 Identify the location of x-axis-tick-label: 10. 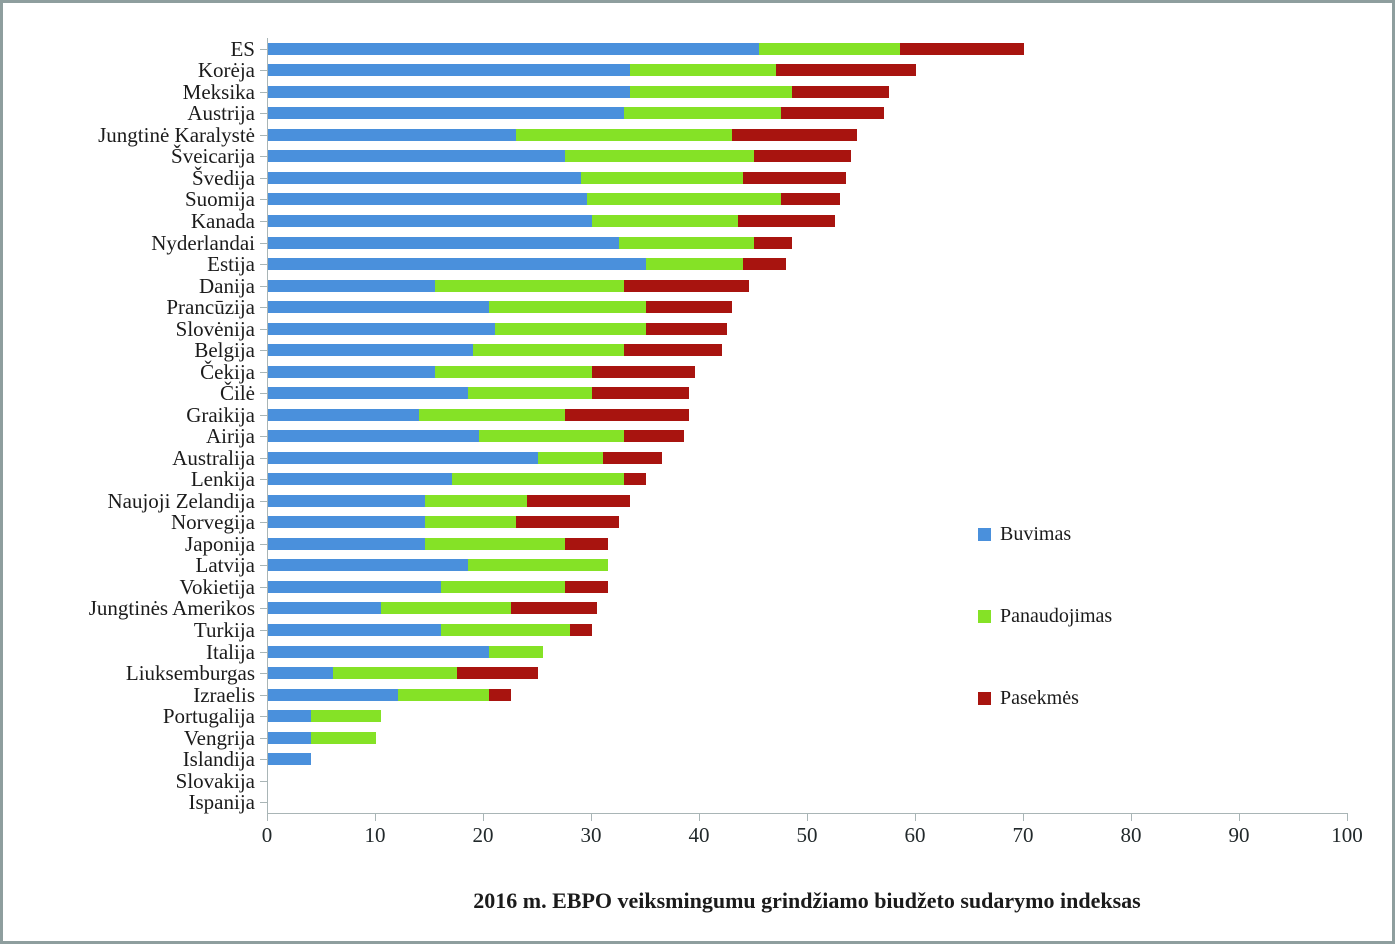
(375, 835).